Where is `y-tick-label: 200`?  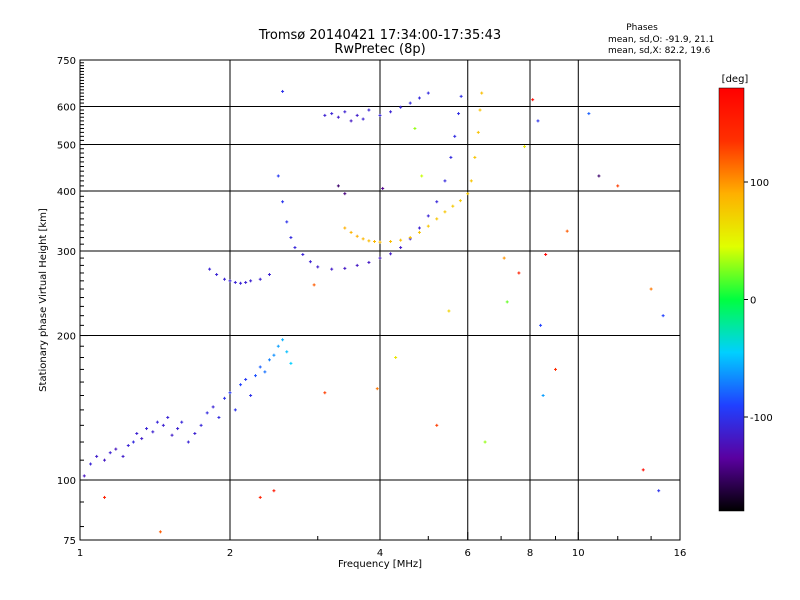
y-tick-label: 200 is located at coordinates (66, 337).